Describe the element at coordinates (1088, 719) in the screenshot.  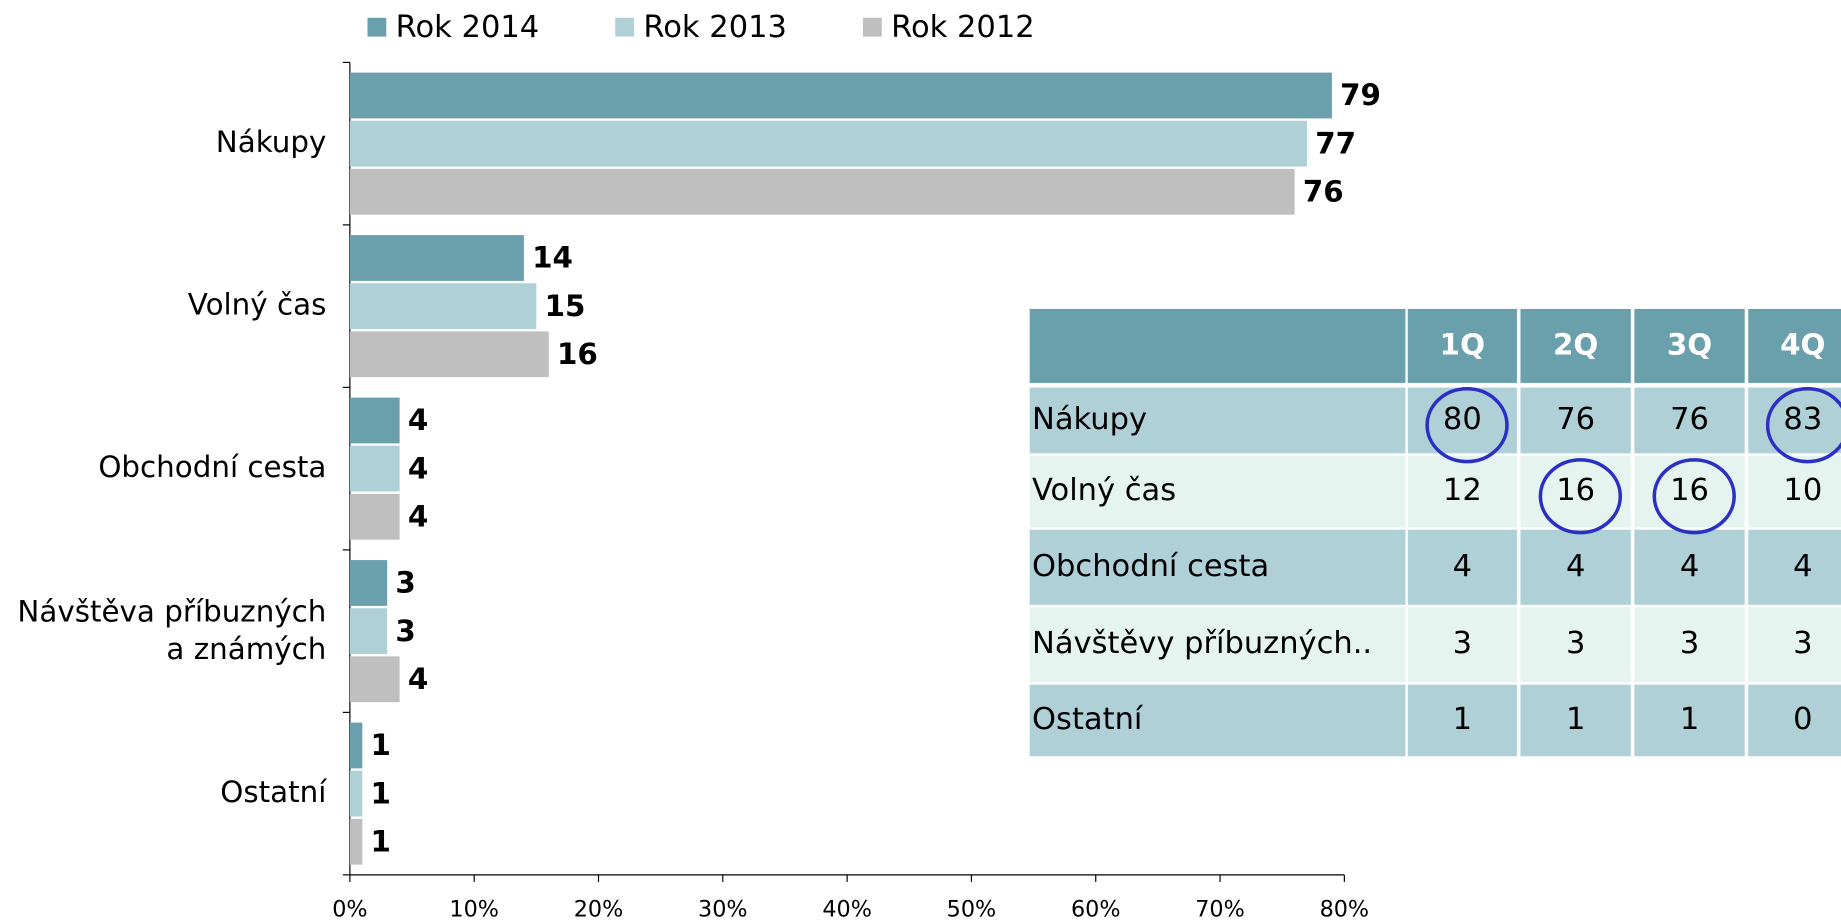
I see `table-text: Ostatní` at that location.